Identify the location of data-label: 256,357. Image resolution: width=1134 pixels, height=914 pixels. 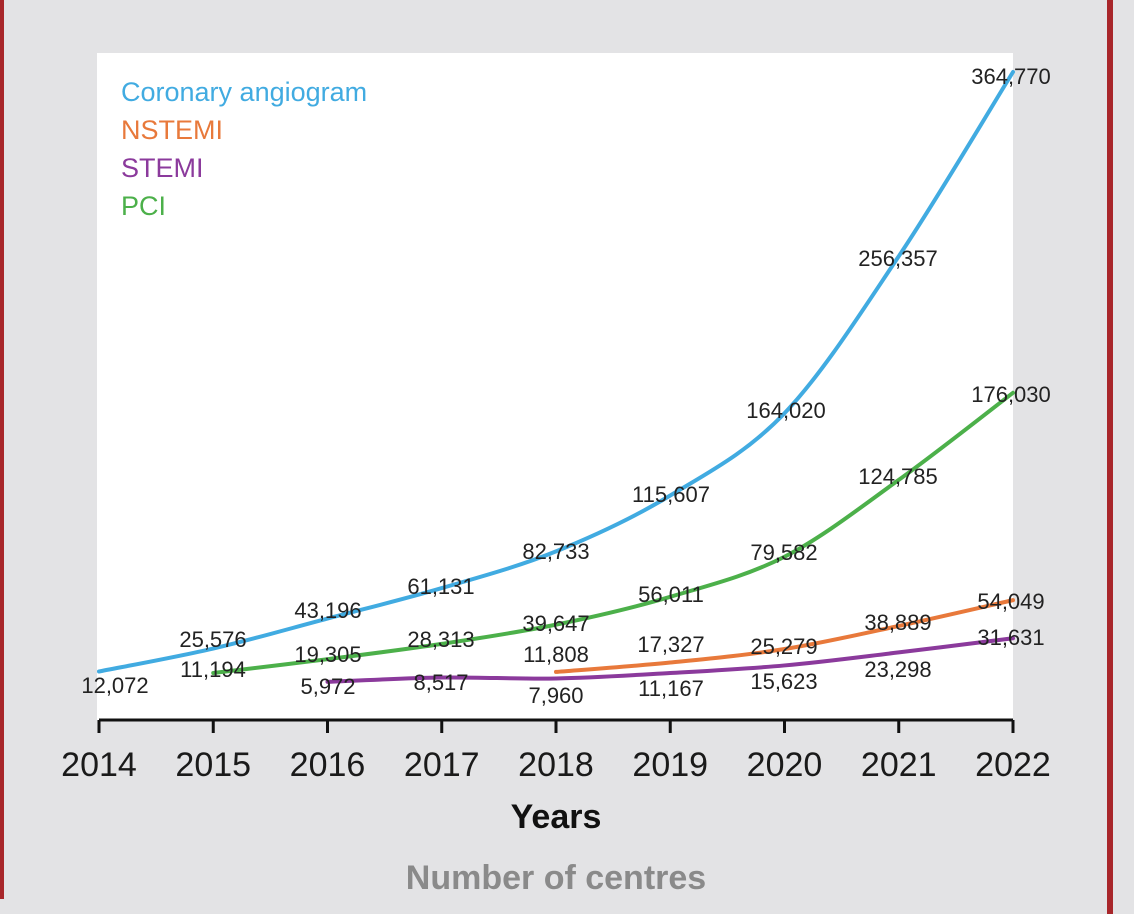
(898, 258).